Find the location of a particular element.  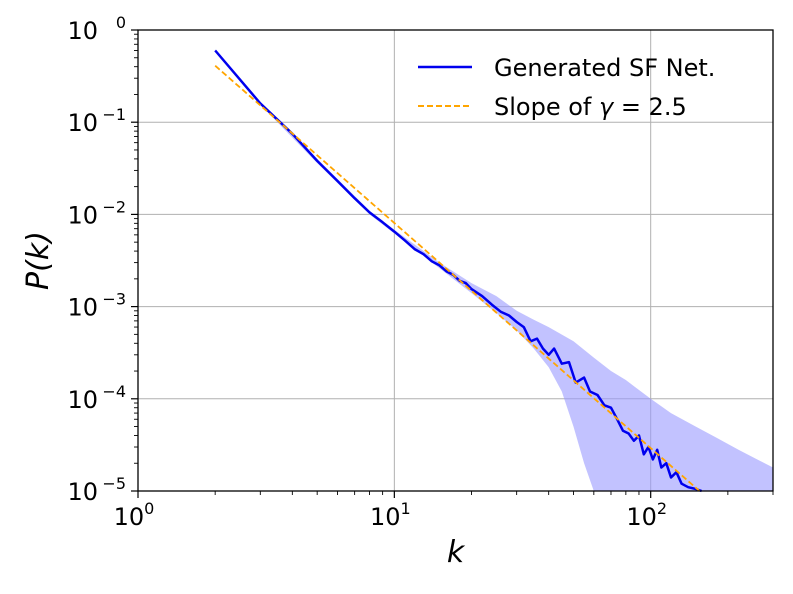

legend: Generated SF Net. Slope of γ = 2.5 is located at coordinates (566, 87).